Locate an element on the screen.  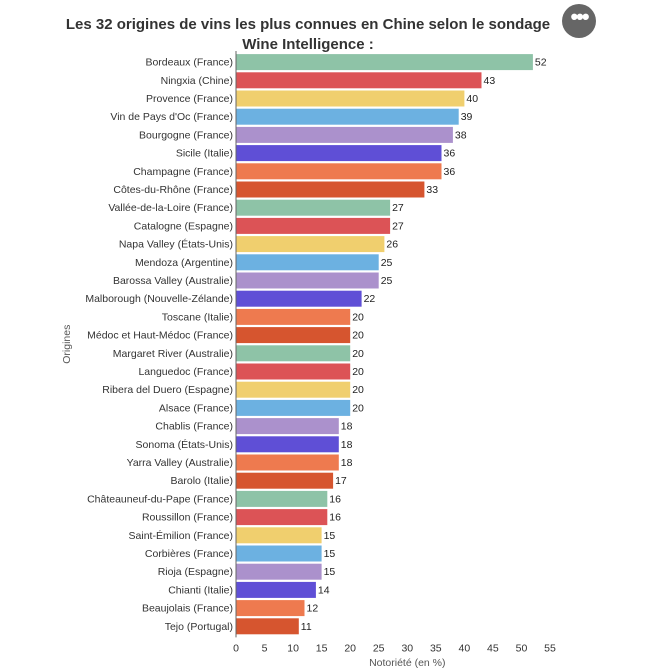
x-tick-label: 30 is located at coordinates (407, 648).